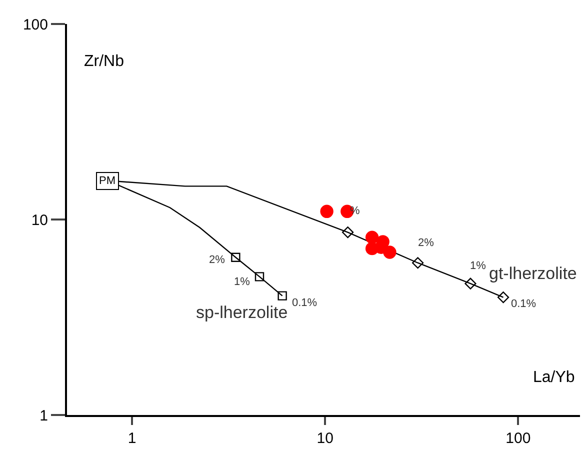 This screenshot has height=468, width=582. What do you see at coordinates (325, 438) in the screenshot?
I see `x-tick-label: 10` at bounding box center [325, 438].